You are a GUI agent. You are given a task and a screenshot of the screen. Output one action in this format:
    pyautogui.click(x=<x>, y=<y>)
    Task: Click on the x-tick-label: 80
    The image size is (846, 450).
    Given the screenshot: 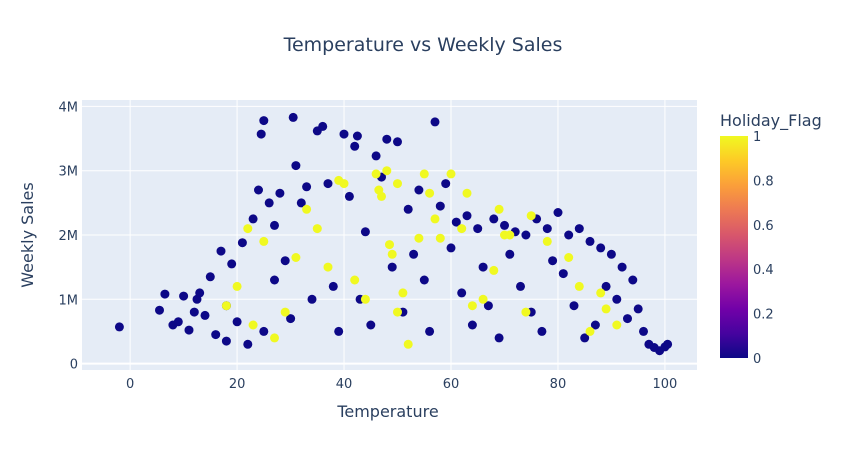 What is the action you would take?
    pyautogui.click(x=558, y=384)
    